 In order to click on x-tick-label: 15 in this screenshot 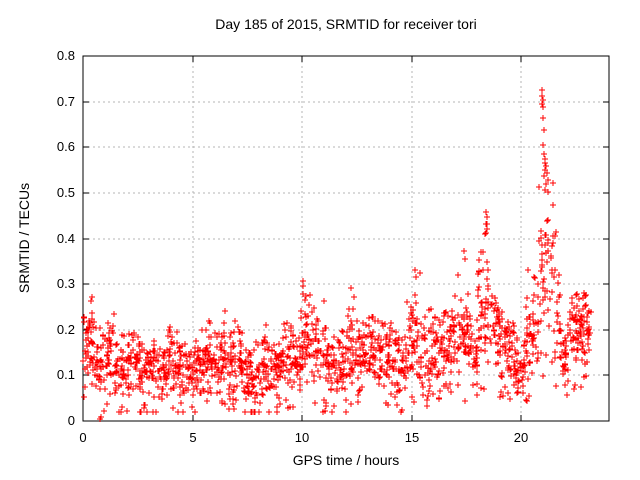, I will do `click(412, 437)`.